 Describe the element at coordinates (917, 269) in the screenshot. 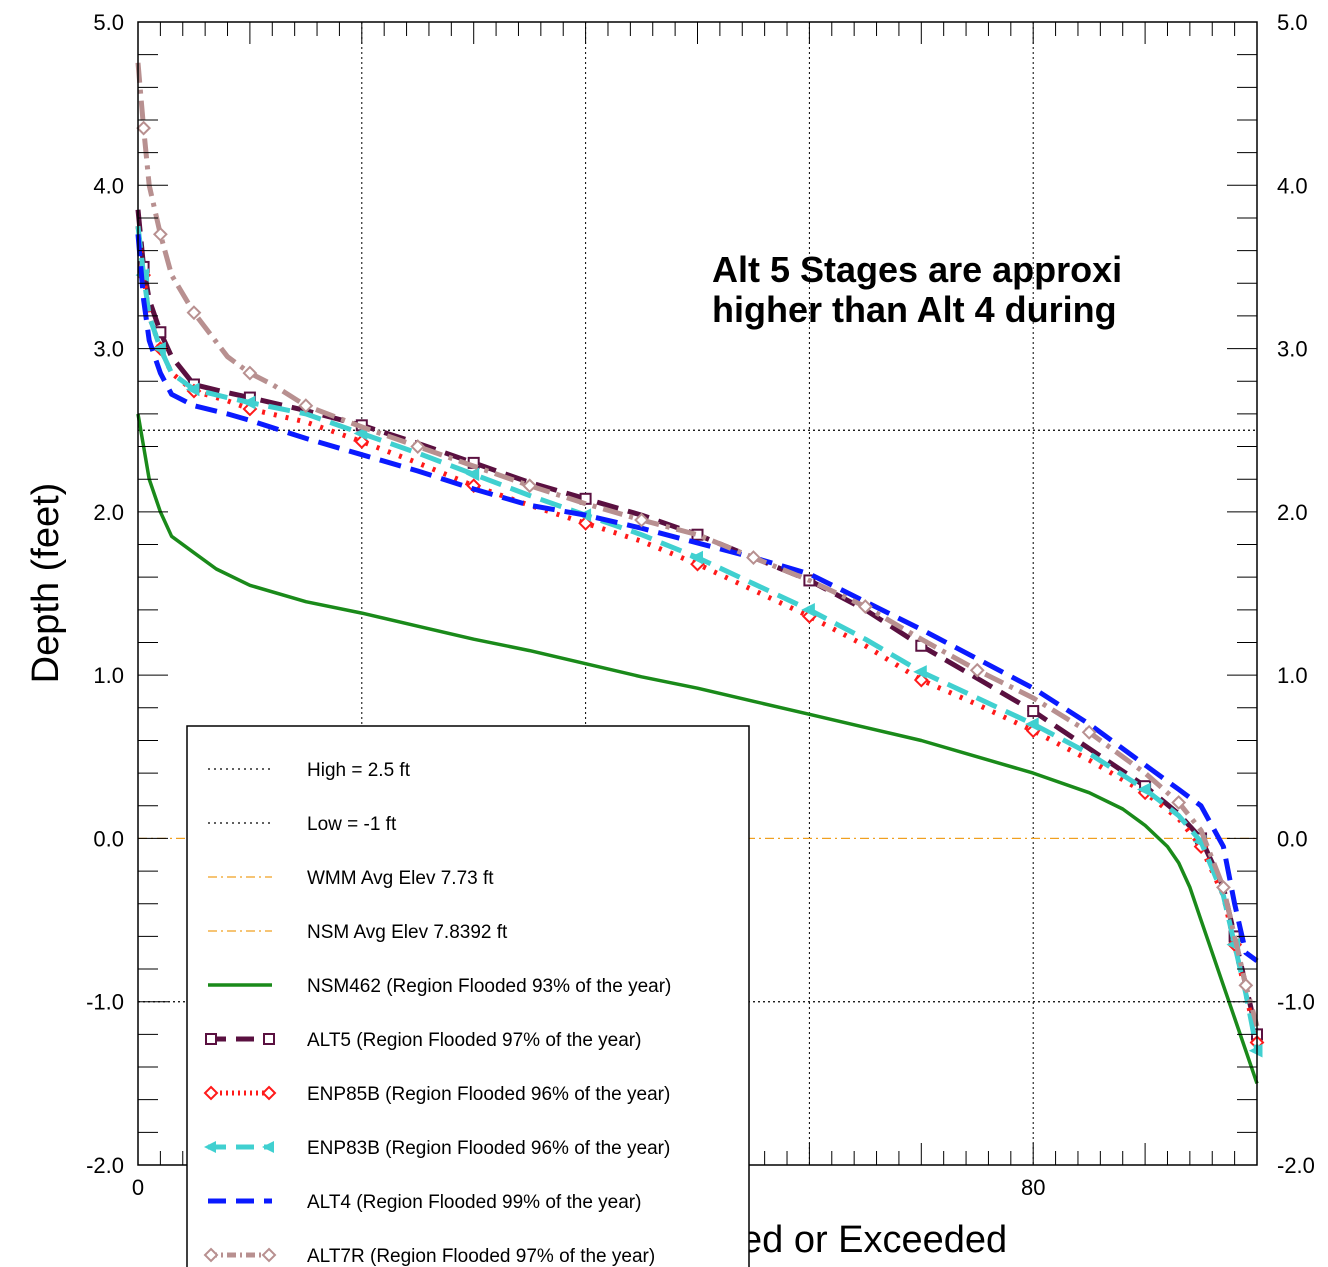

I see `annotation-line-1: Alt 5 Stages are approxi` at that location.